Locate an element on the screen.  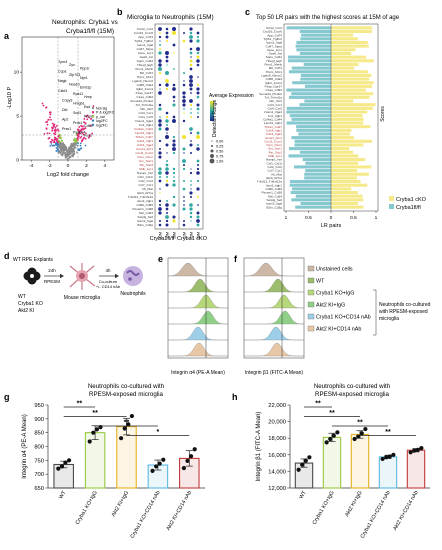
dot-row-label: Jam2_Itgb1 is located at coordinates (145, 201).